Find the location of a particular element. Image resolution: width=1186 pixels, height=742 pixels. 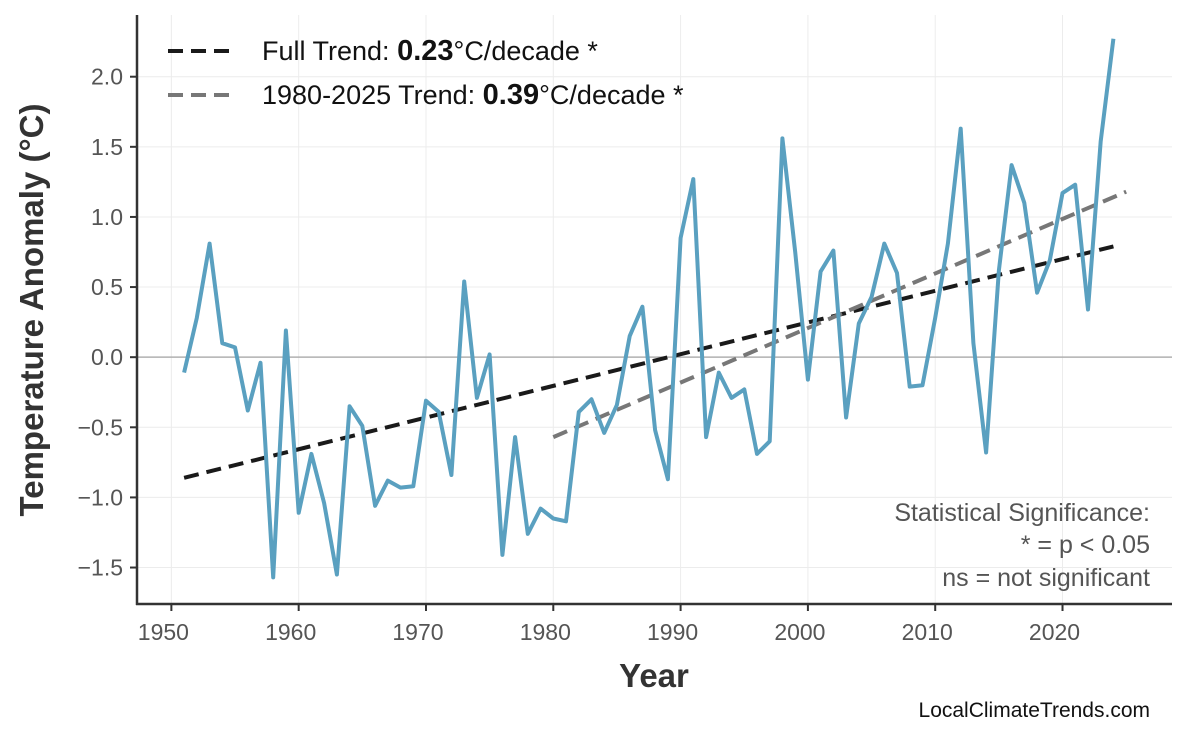

watermark: LocalClimateTrends.com is located at coordinates (1034, 710).